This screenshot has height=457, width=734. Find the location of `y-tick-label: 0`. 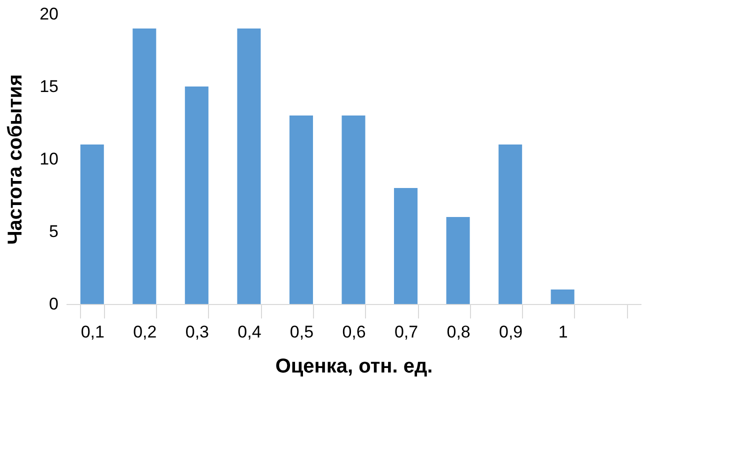

y-tick-label: 0 is located at coordinates (53, 304).